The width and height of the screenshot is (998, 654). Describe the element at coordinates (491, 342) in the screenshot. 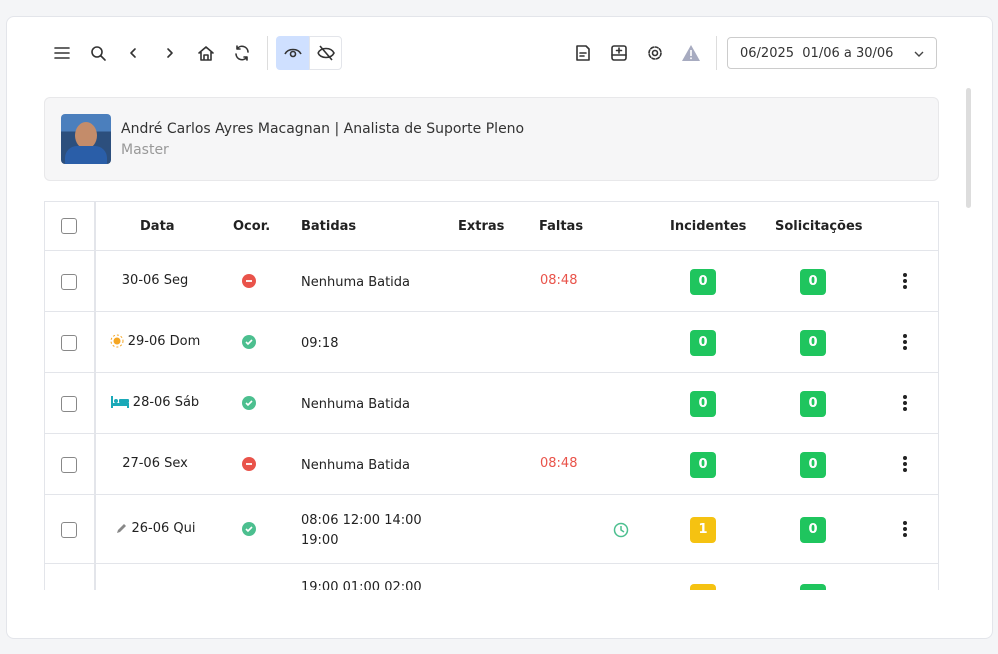

I see `table-row: 29-06 Dom 09:18 0 0` at that location.